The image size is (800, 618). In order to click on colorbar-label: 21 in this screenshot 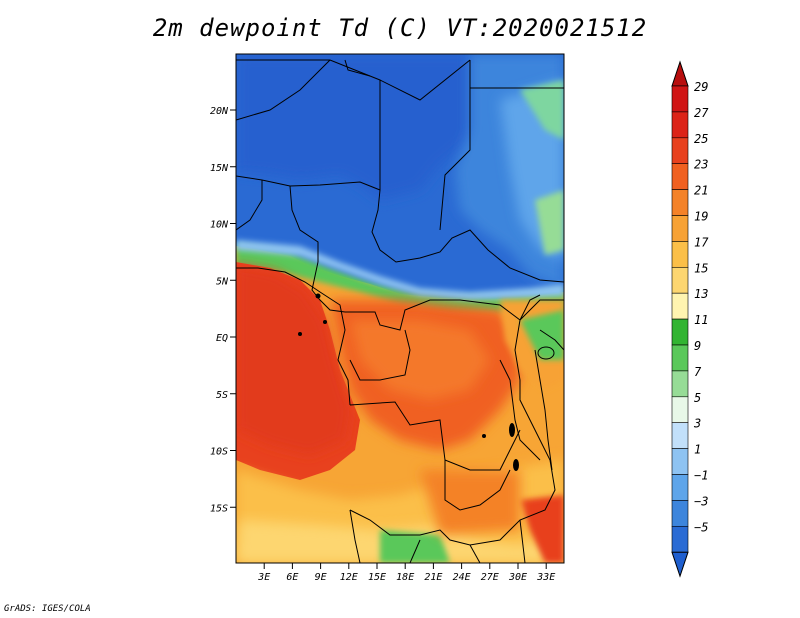, I will do `click(701, 191)`.